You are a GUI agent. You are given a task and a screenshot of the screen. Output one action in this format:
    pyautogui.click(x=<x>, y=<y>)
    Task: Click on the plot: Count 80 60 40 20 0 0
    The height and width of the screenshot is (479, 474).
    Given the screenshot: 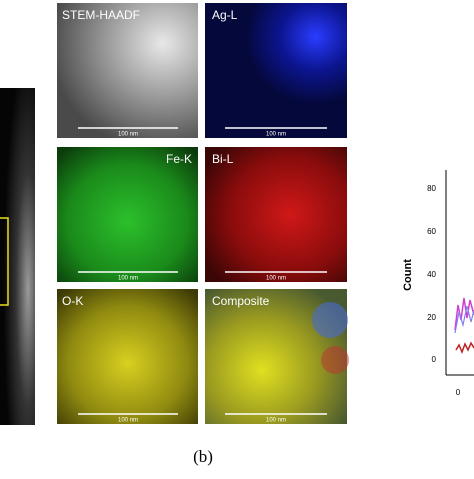 What is the action you would take?
    pyautogui.click(x=438, y=283)
    